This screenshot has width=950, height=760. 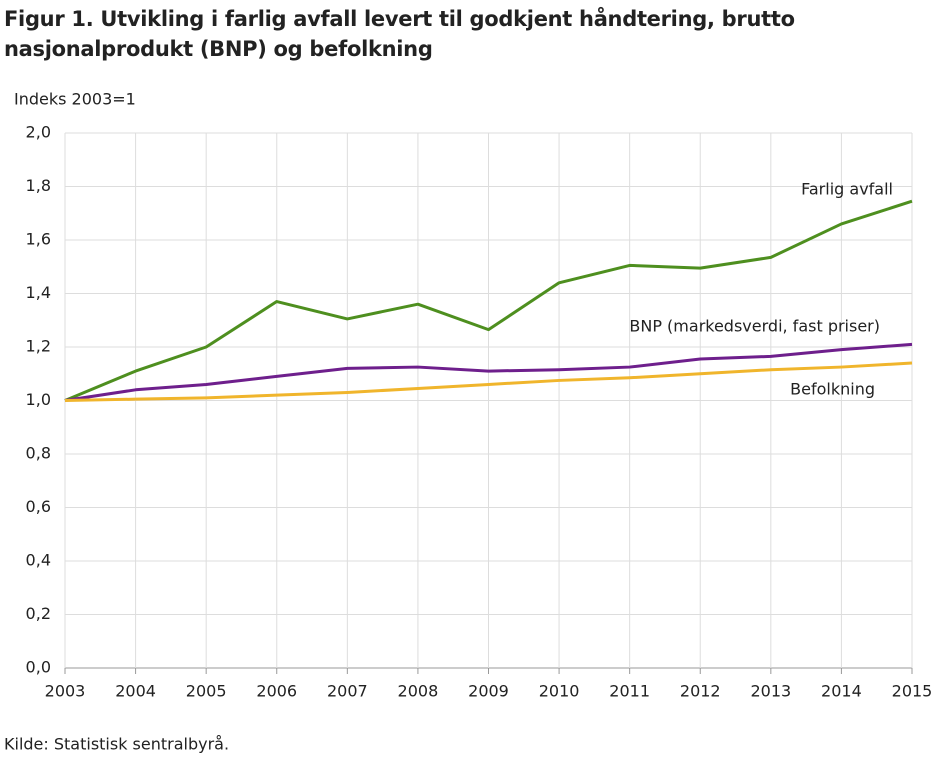 What do you see at coordinates (206, 691) in the screenshot?
I see `x-tick-label: 2005` at bounding box center [206, 691].